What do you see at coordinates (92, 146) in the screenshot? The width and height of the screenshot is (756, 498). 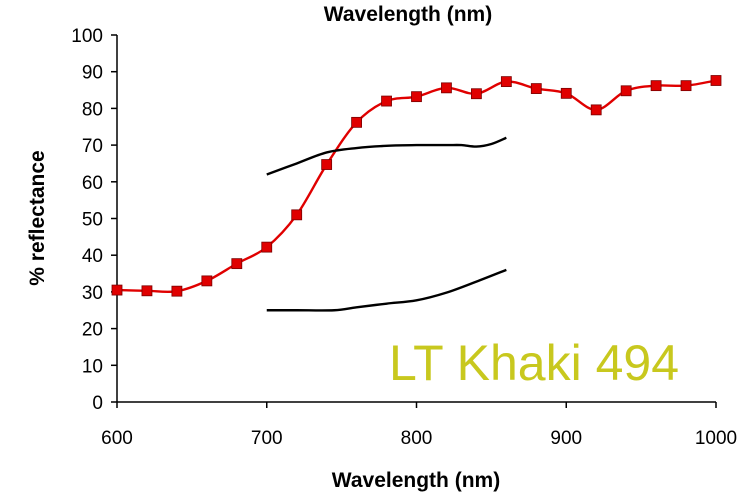 I see `y-tick-label: 70` at bounding box center [92, 146].